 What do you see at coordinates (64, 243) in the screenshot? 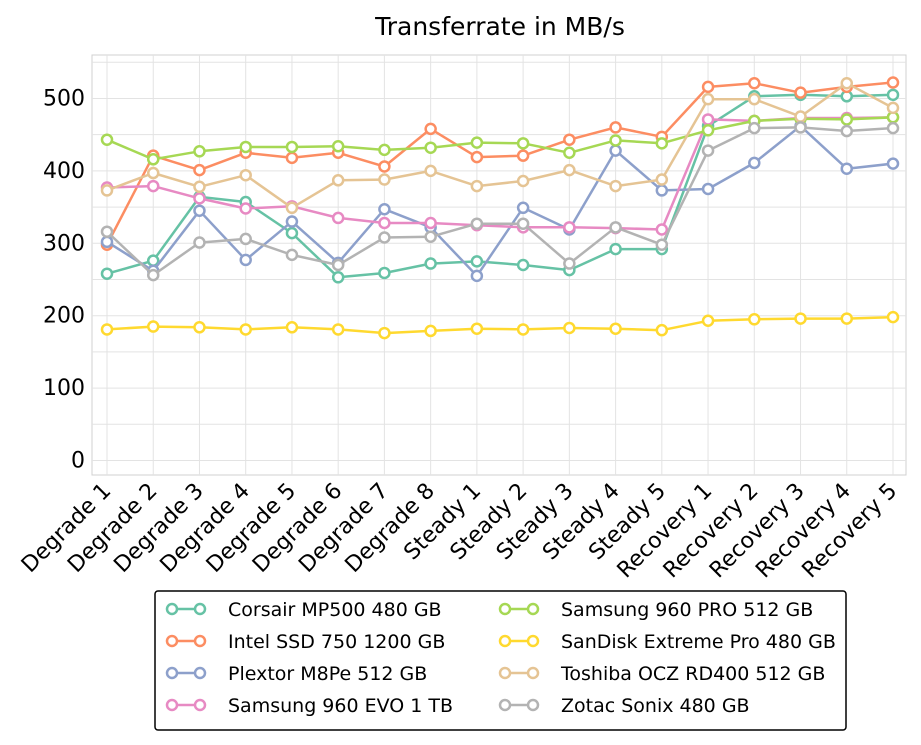
I see `y-tick-label: 300` at bounding box center [64, 243].